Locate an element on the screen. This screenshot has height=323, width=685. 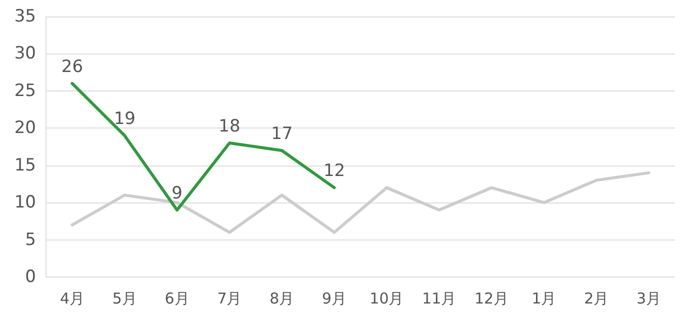
y-tick-label: 20 is located at coordinates (25, 128).